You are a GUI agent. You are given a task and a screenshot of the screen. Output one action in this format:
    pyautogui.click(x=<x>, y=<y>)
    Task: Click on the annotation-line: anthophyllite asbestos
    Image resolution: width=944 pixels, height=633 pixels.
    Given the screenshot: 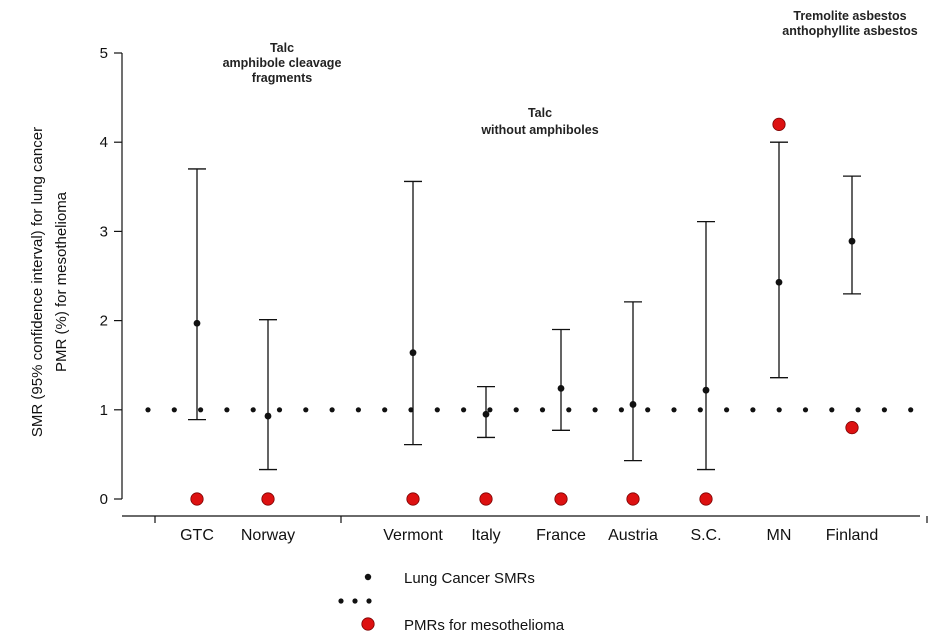 What is the action you would take?
    pyautogui.click(x=849, y=31)
    